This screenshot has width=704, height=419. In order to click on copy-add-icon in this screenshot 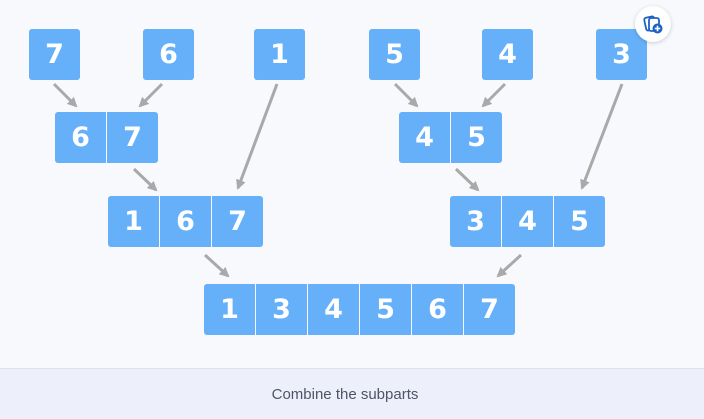, I will do `click(653, 24)`.